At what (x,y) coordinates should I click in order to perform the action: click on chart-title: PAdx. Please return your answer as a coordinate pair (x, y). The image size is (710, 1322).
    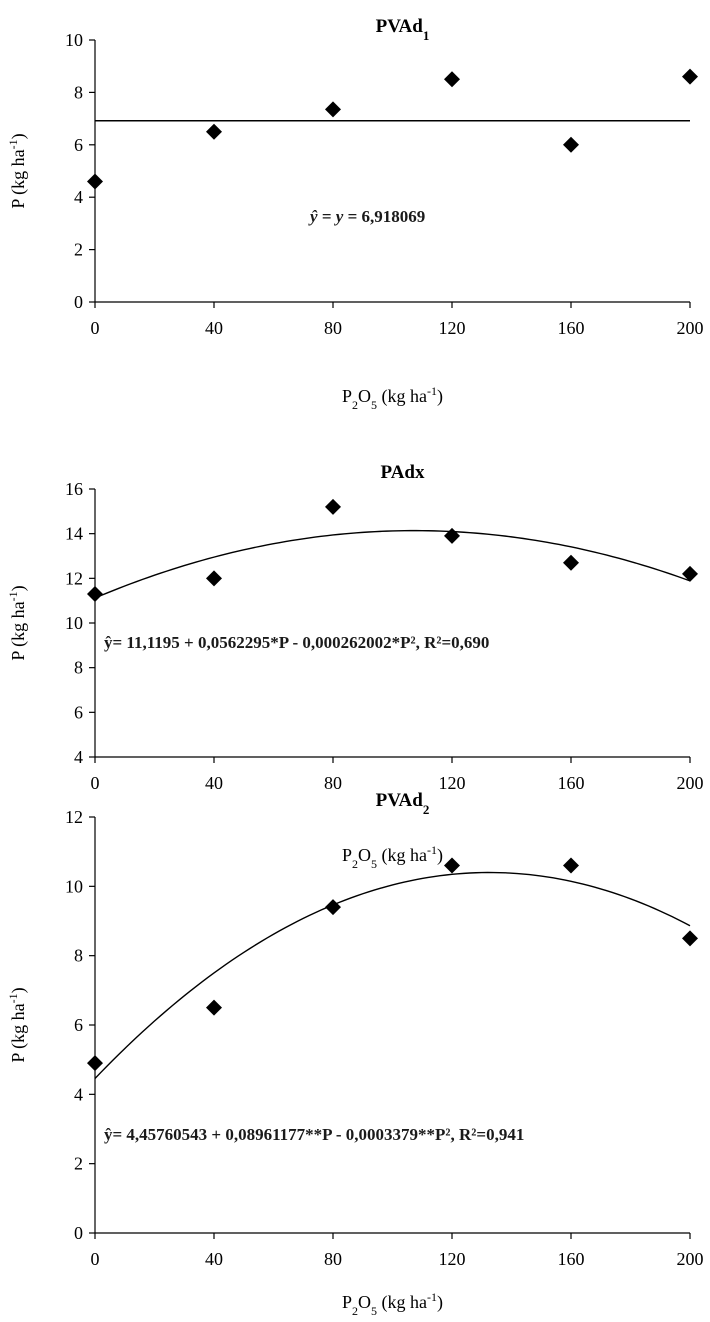
    Looking at the image, I should click on (403, 472).